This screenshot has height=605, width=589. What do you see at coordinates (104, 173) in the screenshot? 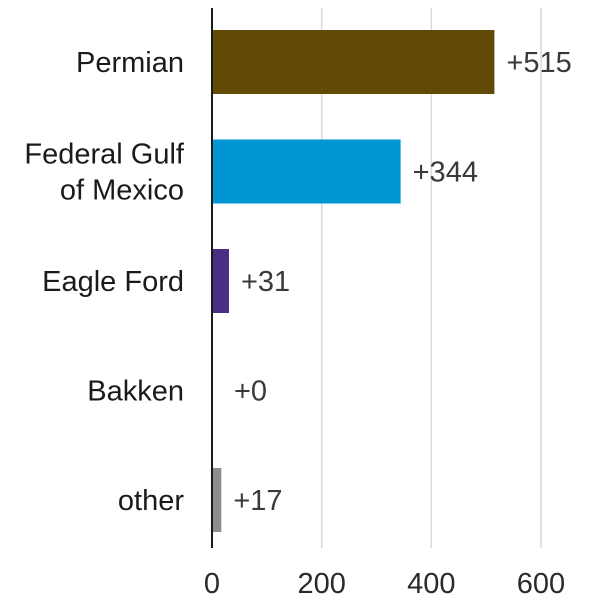
I see `category-label-federal-gulf-of-mexico: Federal Gulf of Mexico` at bounding box center [104, 173].